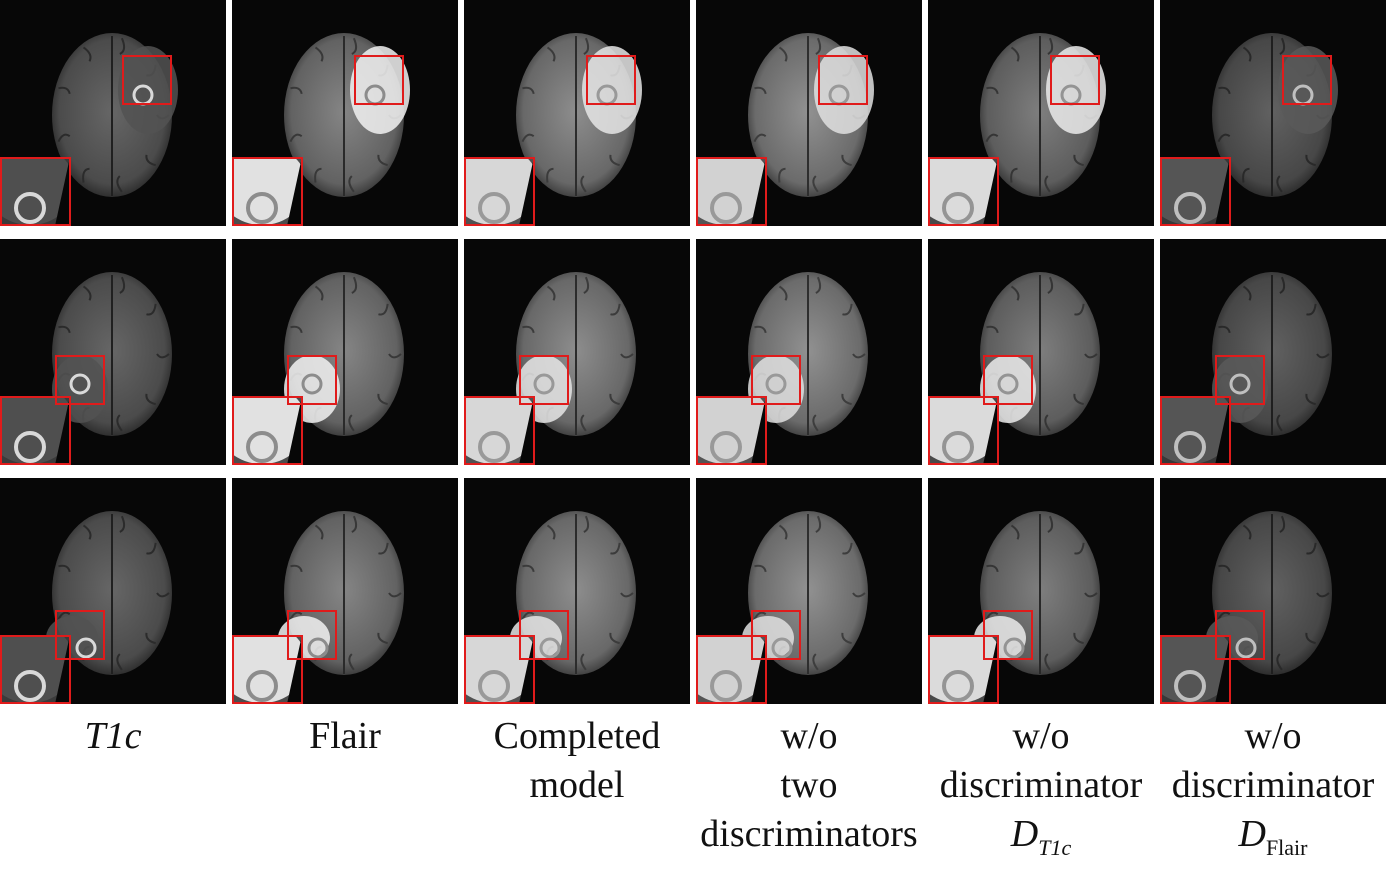  Describe the element at coordinates (1041, 736) in the screenshot. I see `caption-wo-dt1c-line-1: w/o` at that location.